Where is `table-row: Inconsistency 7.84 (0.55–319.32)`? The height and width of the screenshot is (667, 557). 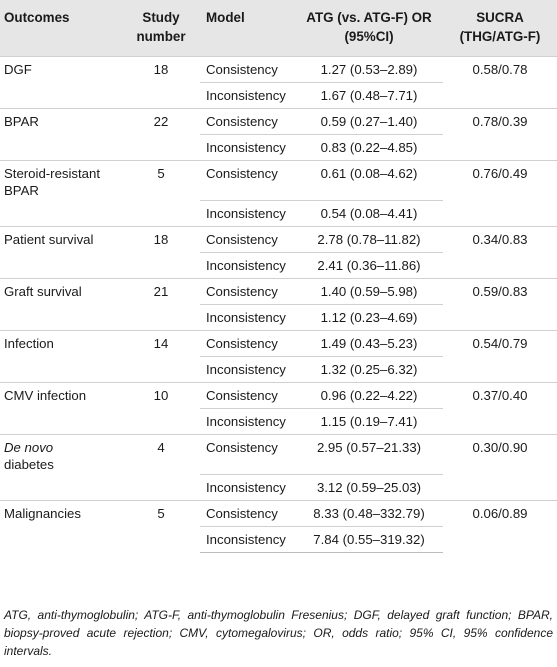
table-row: Inconsistency 7.84 (0.55–319.32) is located at coordinates (278, 539).